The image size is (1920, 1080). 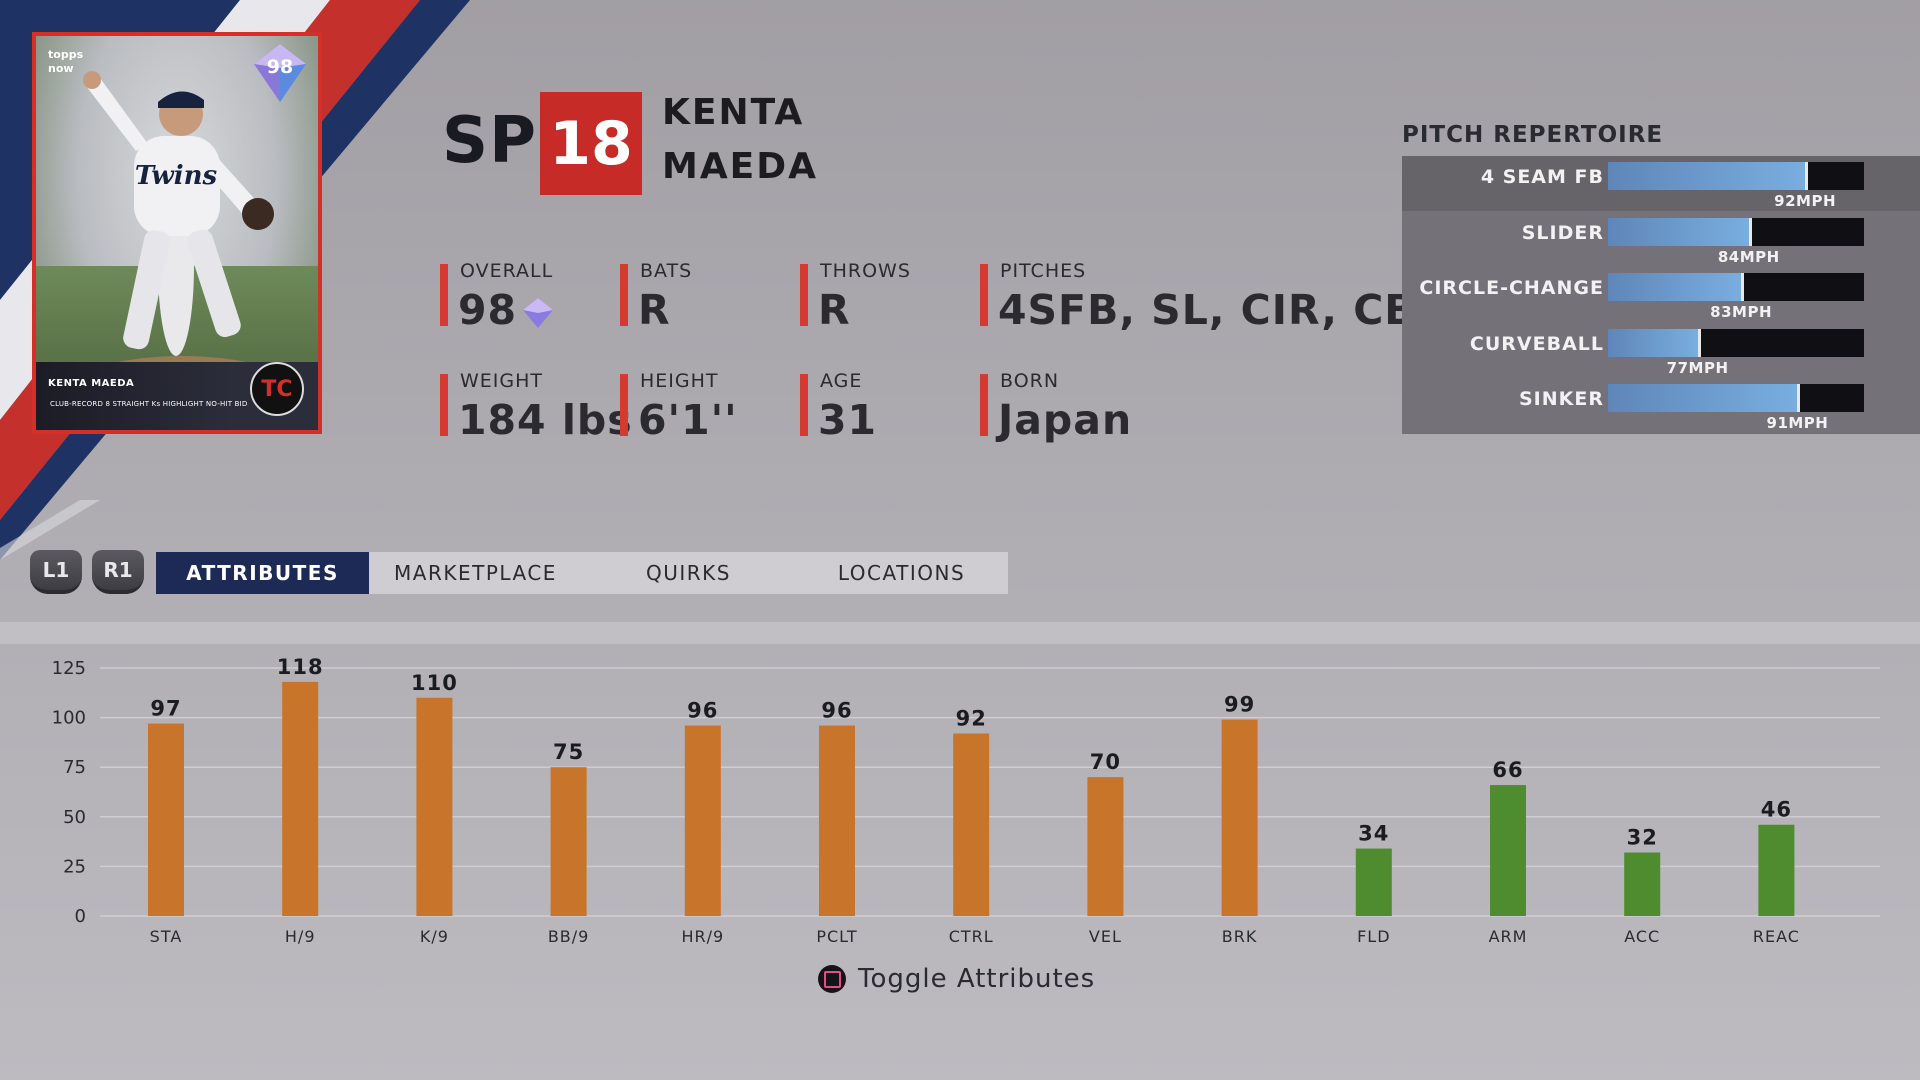 I want to click on stat-label: BATS, so click(x=666, y=271).